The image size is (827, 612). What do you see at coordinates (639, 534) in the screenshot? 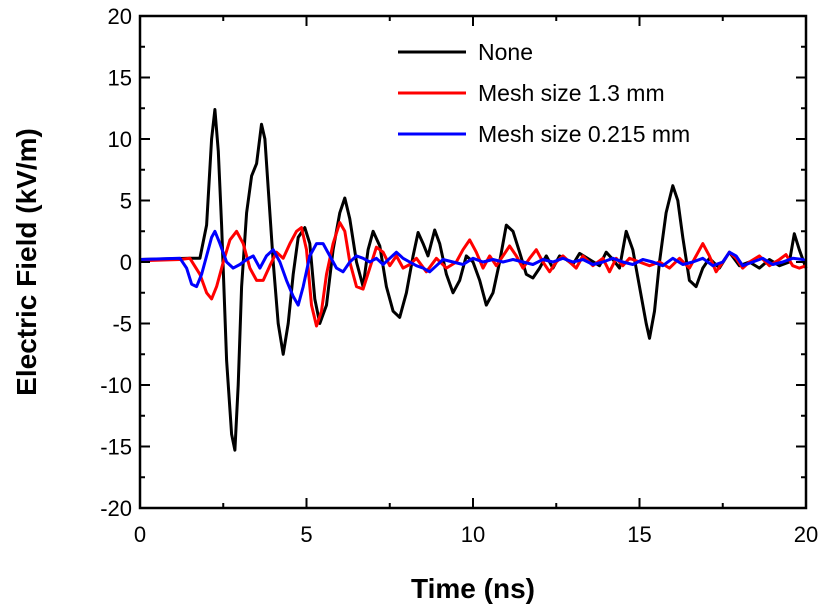
I see `x-tick-label: 15` at bounding box center [639, 534].